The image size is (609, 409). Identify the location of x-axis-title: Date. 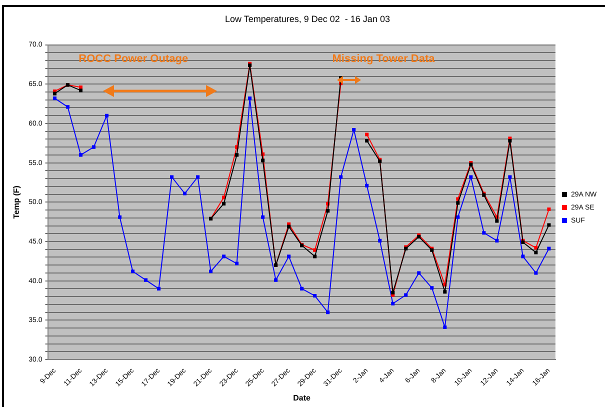
(302, 397).